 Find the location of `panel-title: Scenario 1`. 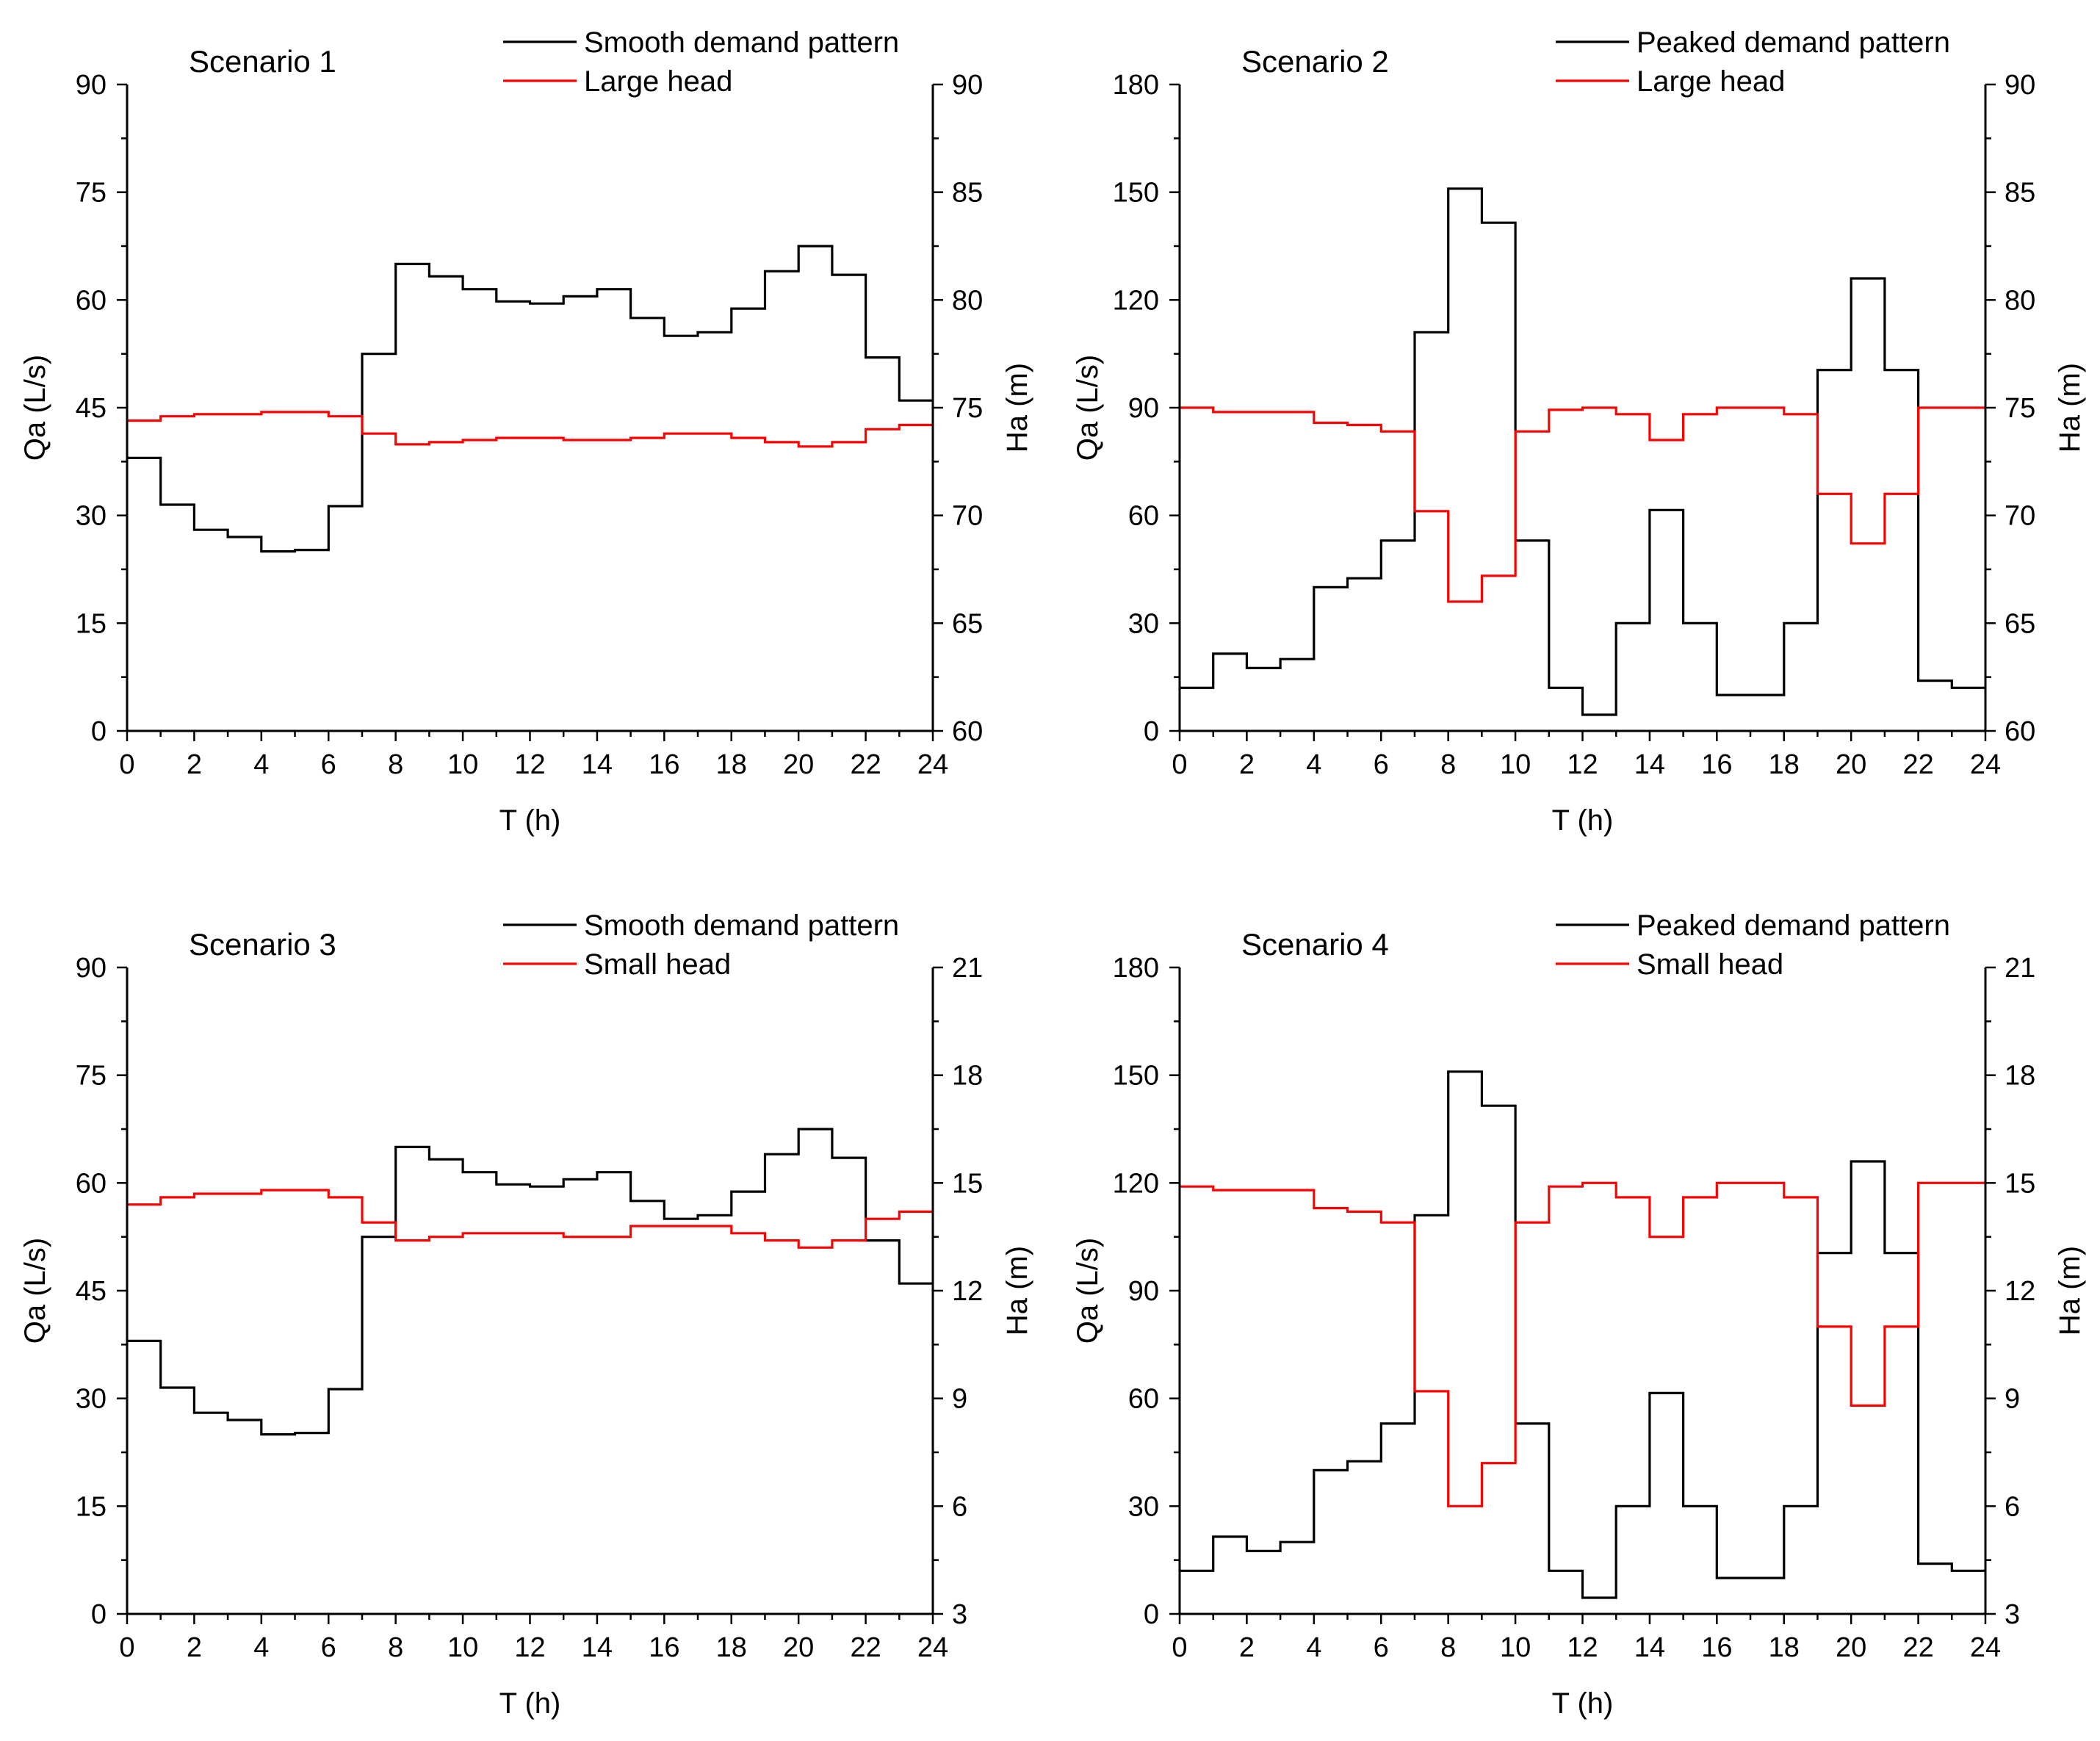

panel-title: Scenario 1 is located at coordinates (262, 61).